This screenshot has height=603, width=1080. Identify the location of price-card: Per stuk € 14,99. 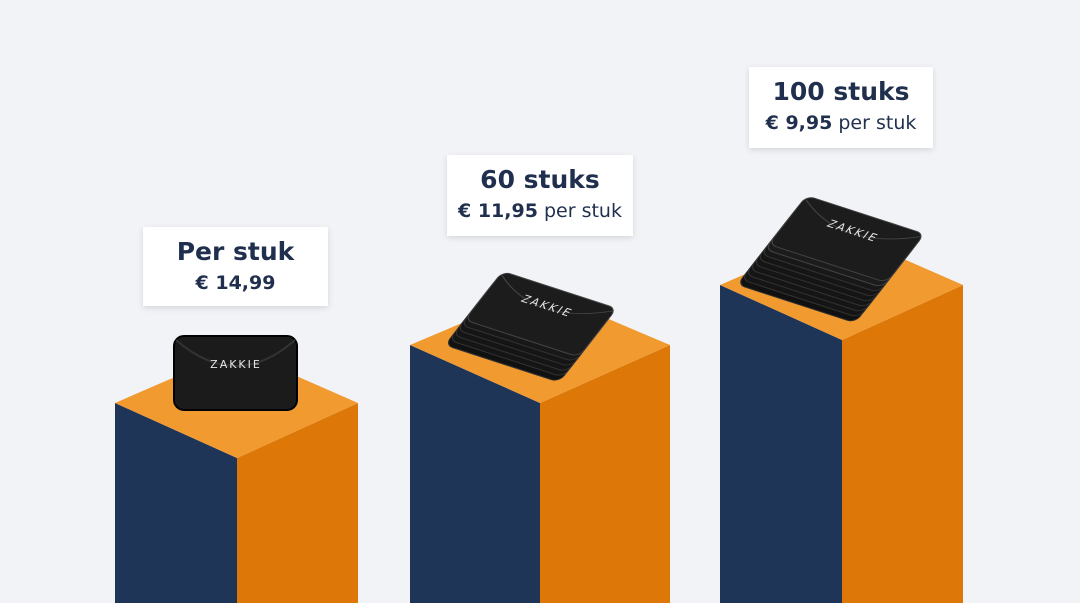
(235, 266).